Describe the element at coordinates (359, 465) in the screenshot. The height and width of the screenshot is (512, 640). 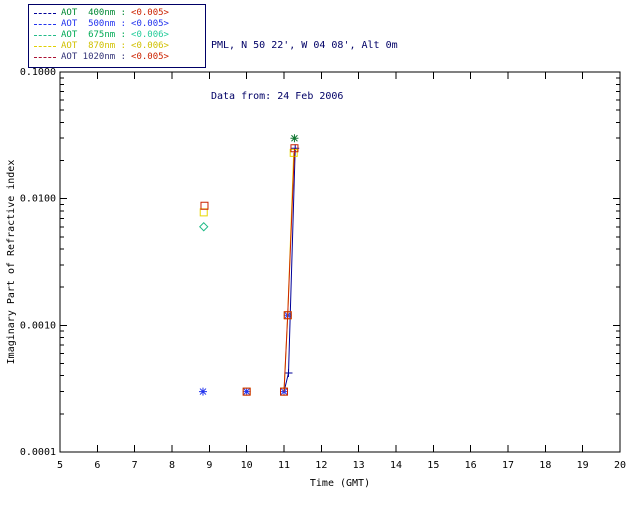
I see `x-axis-tick-label: 13` at that location.